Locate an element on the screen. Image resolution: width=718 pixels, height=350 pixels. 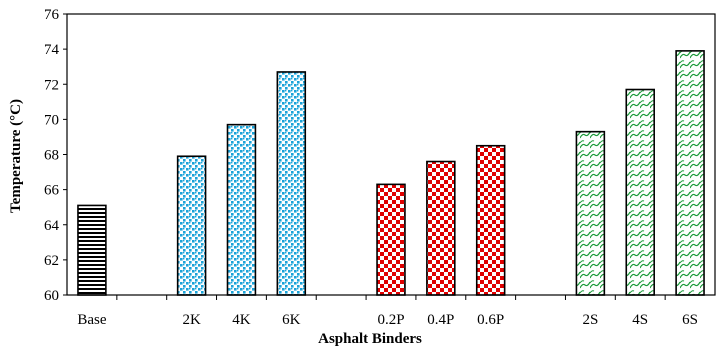
y-axis-label: Temperature (°C) is located at coordinates (16, 156).